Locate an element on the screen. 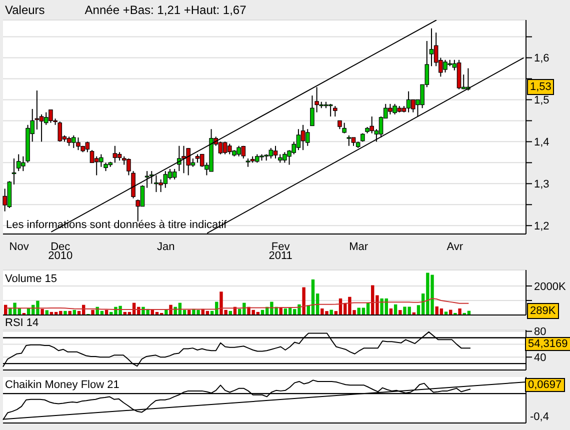  y-tick-label: 1,2 is located at coordinates (542, 226).